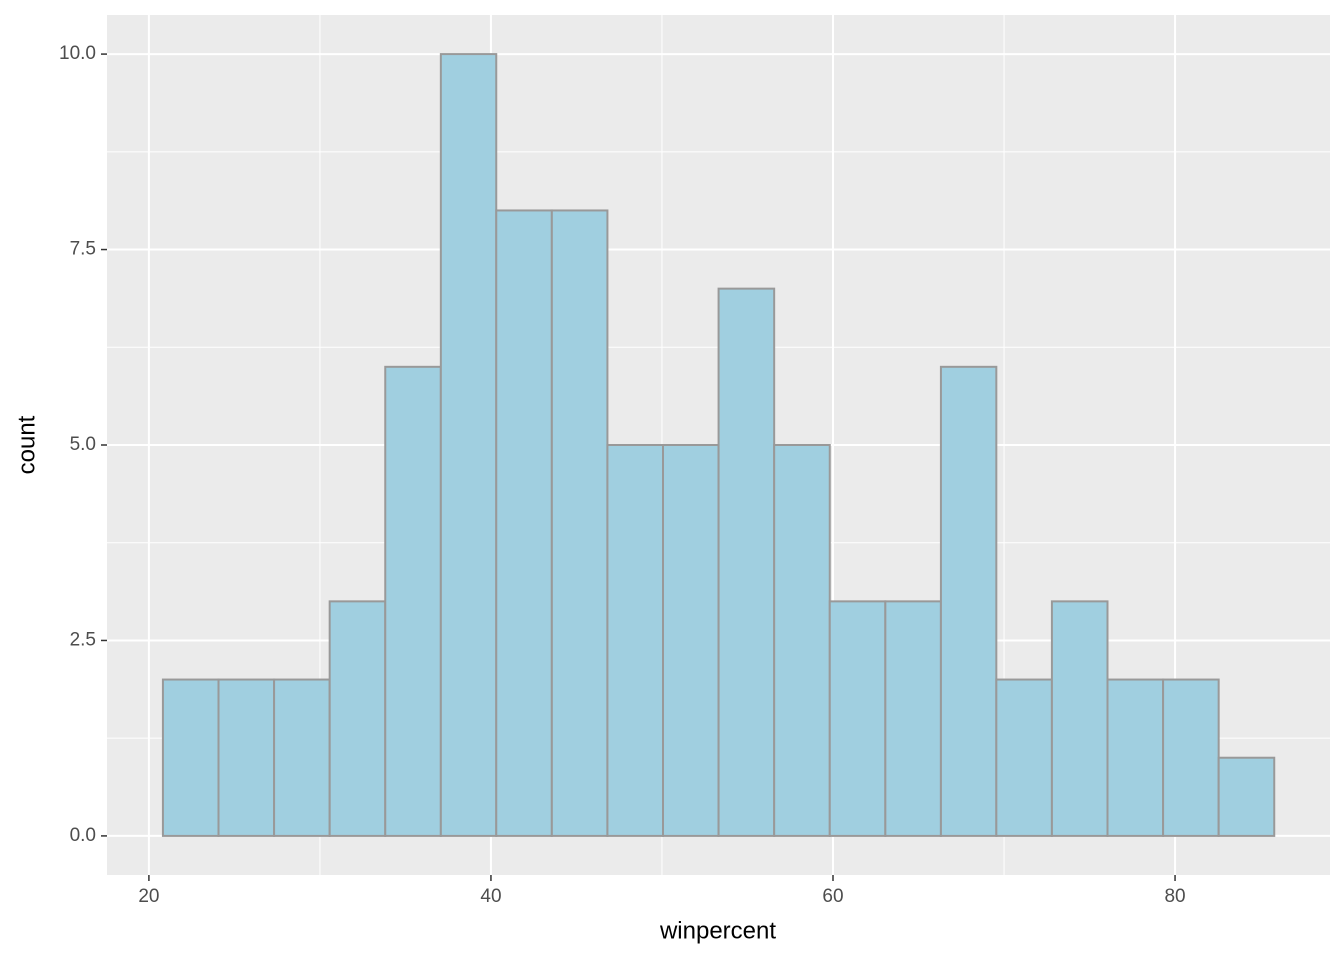 The image size is (1344, 965). What do you see at coordinates (26, 444) in the screenshot?
I see `y-axis-label: count` at bounding box center [26, 444].